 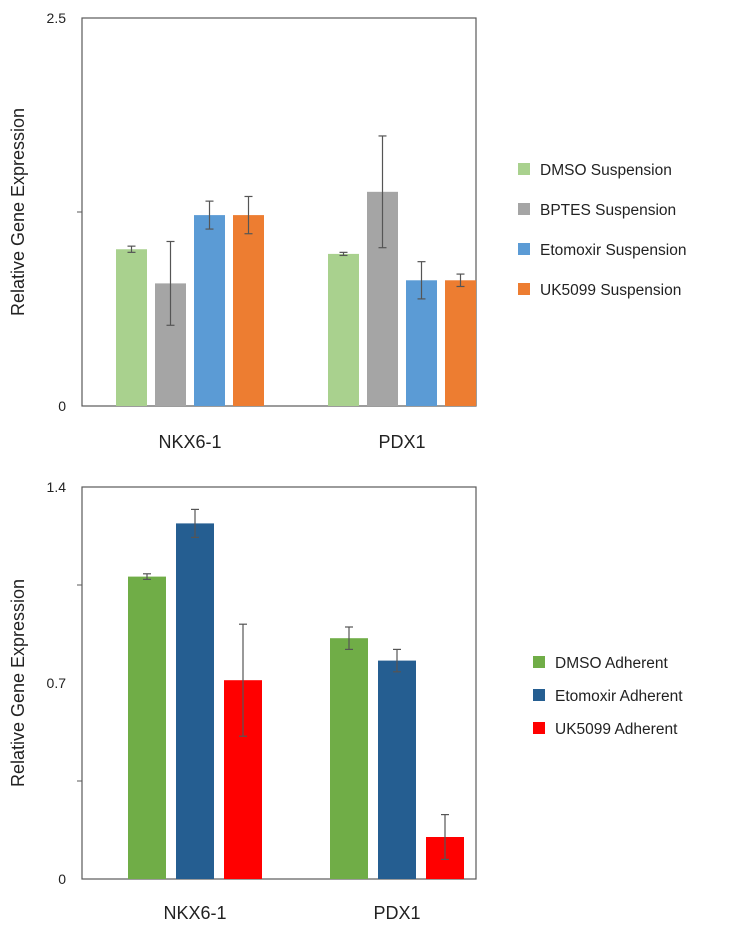 I want to click on y-tick-label: 0.7, so click(x=57, y=683).